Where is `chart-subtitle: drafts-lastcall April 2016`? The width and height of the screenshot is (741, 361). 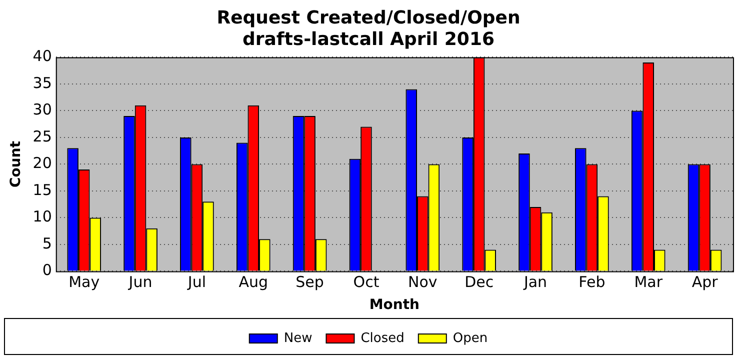 chart-subtitle: drafts-lastcall April 2016 is located at coordinates (368, 39).